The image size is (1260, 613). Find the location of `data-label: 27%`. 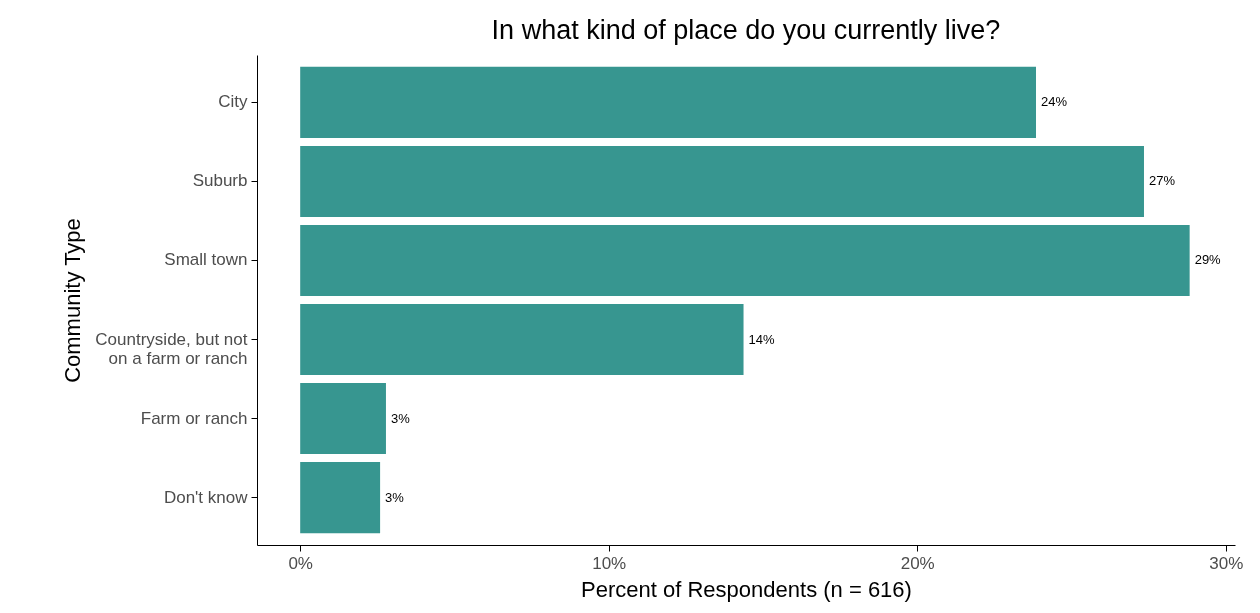

data-label: 27% is located at coordinates (1162, 181).